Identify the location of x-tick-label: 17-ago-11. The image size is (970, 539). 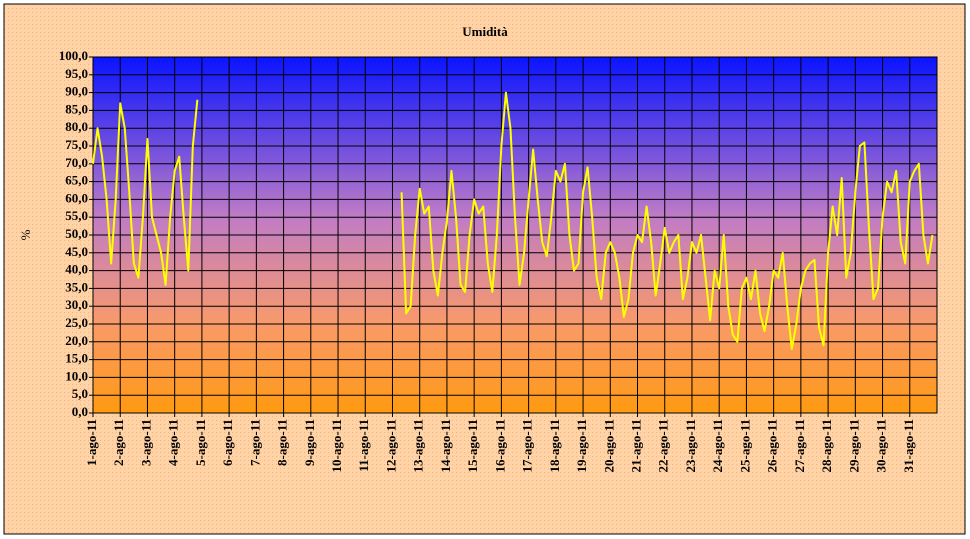
(527, 445).